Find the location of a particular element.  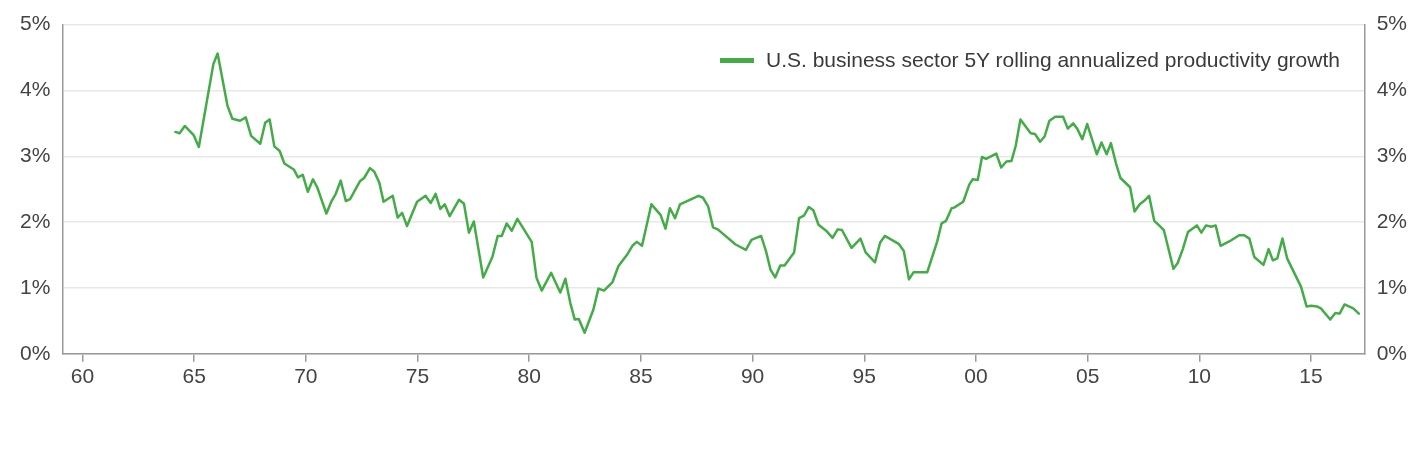

legend-label: U.S. business sector 5Y rolling annualized productivity growth is located at coordinates (1053, 60).